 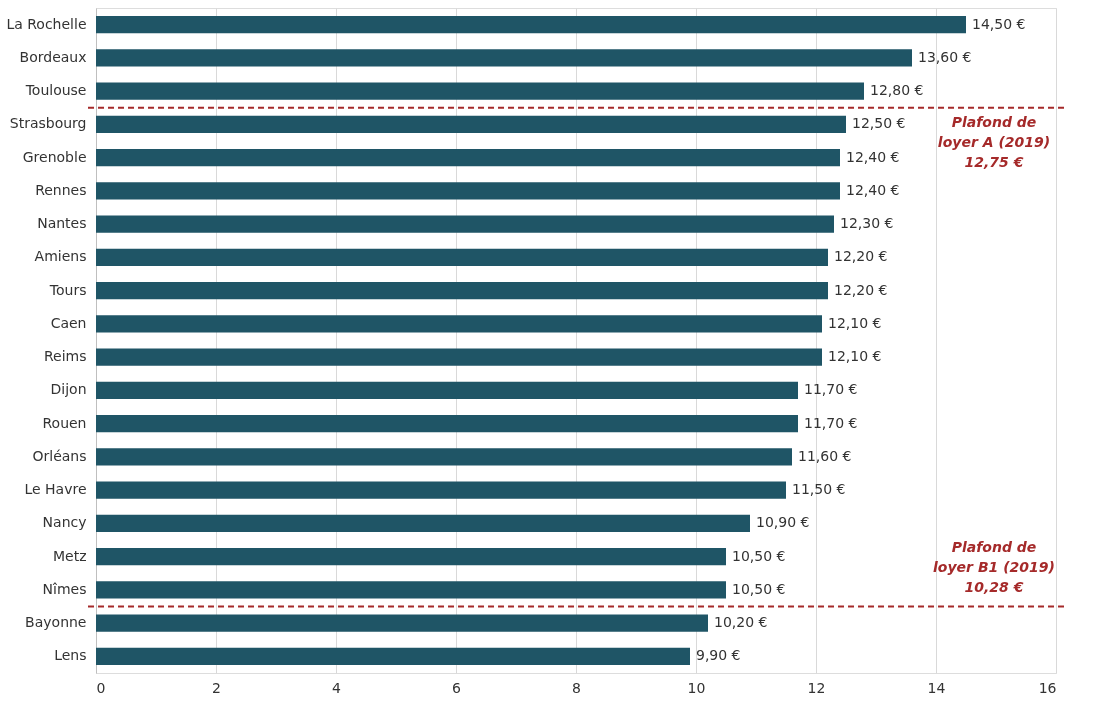 What do you see at coordinates (1047, 687) in the screenshot?
I see `x-tick-label: 16` at bounding box center [1047, 687].